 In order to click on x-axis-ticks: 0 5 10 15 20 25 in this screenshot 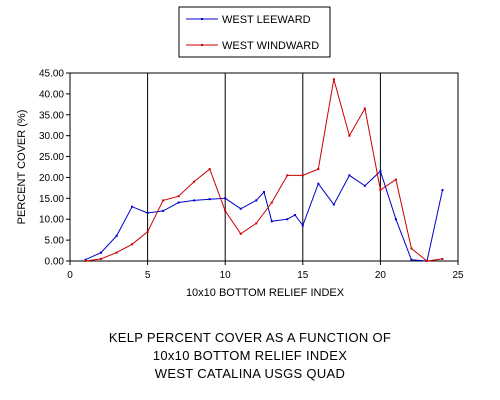, I will do `click(265, 271)`.